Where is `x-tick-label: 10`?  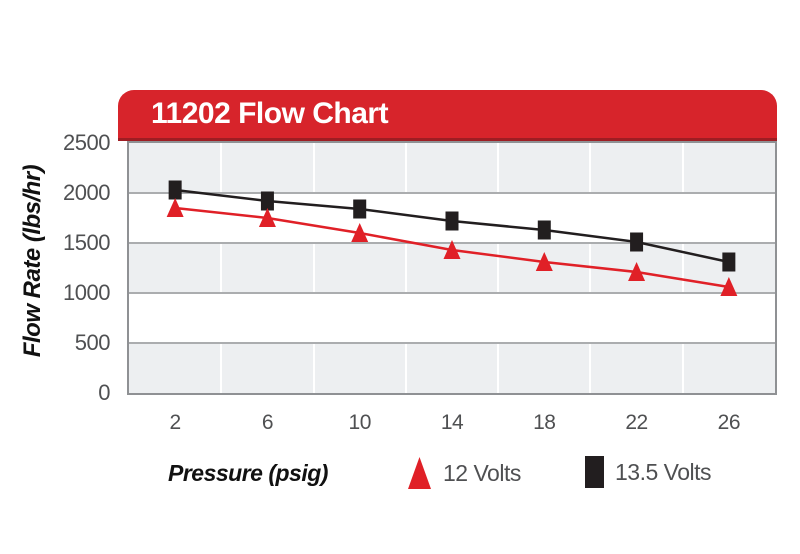 x-tick-label: 10 is located at coordinates (360, 422).